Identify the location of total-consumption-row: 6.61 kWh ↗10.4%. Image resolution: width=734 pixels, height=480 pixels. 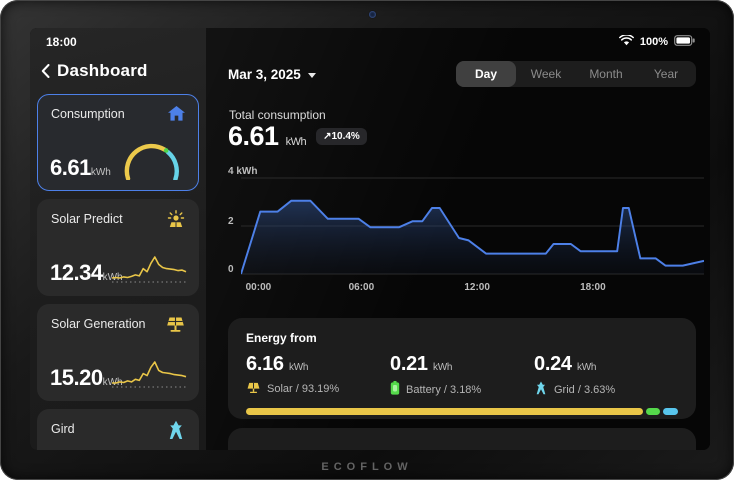
(297, 136).